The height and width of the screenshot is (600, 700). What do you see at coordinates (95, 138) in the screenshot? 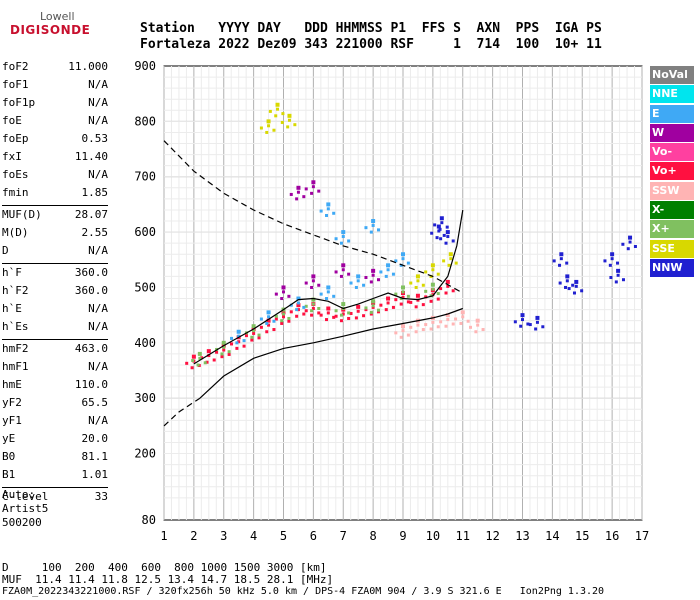
I see `param-value: 0.53` at bounding box center [95, 138].